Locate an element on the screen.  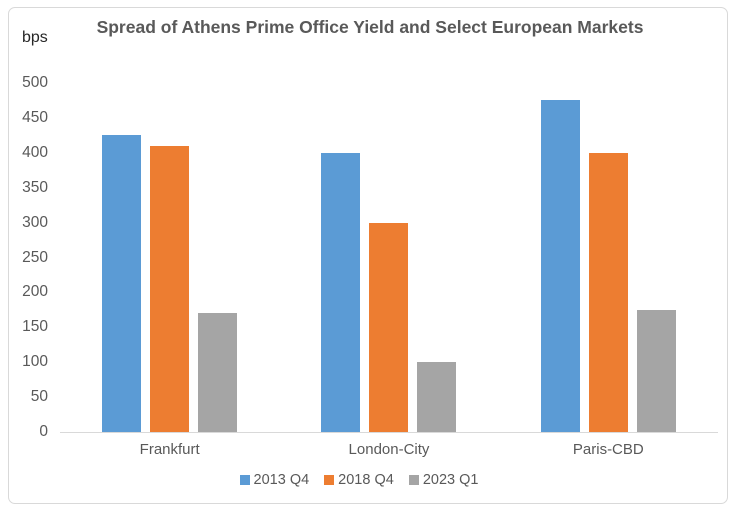
bar-frankfurt-2018-q4 is located at coordinates (170, 288).